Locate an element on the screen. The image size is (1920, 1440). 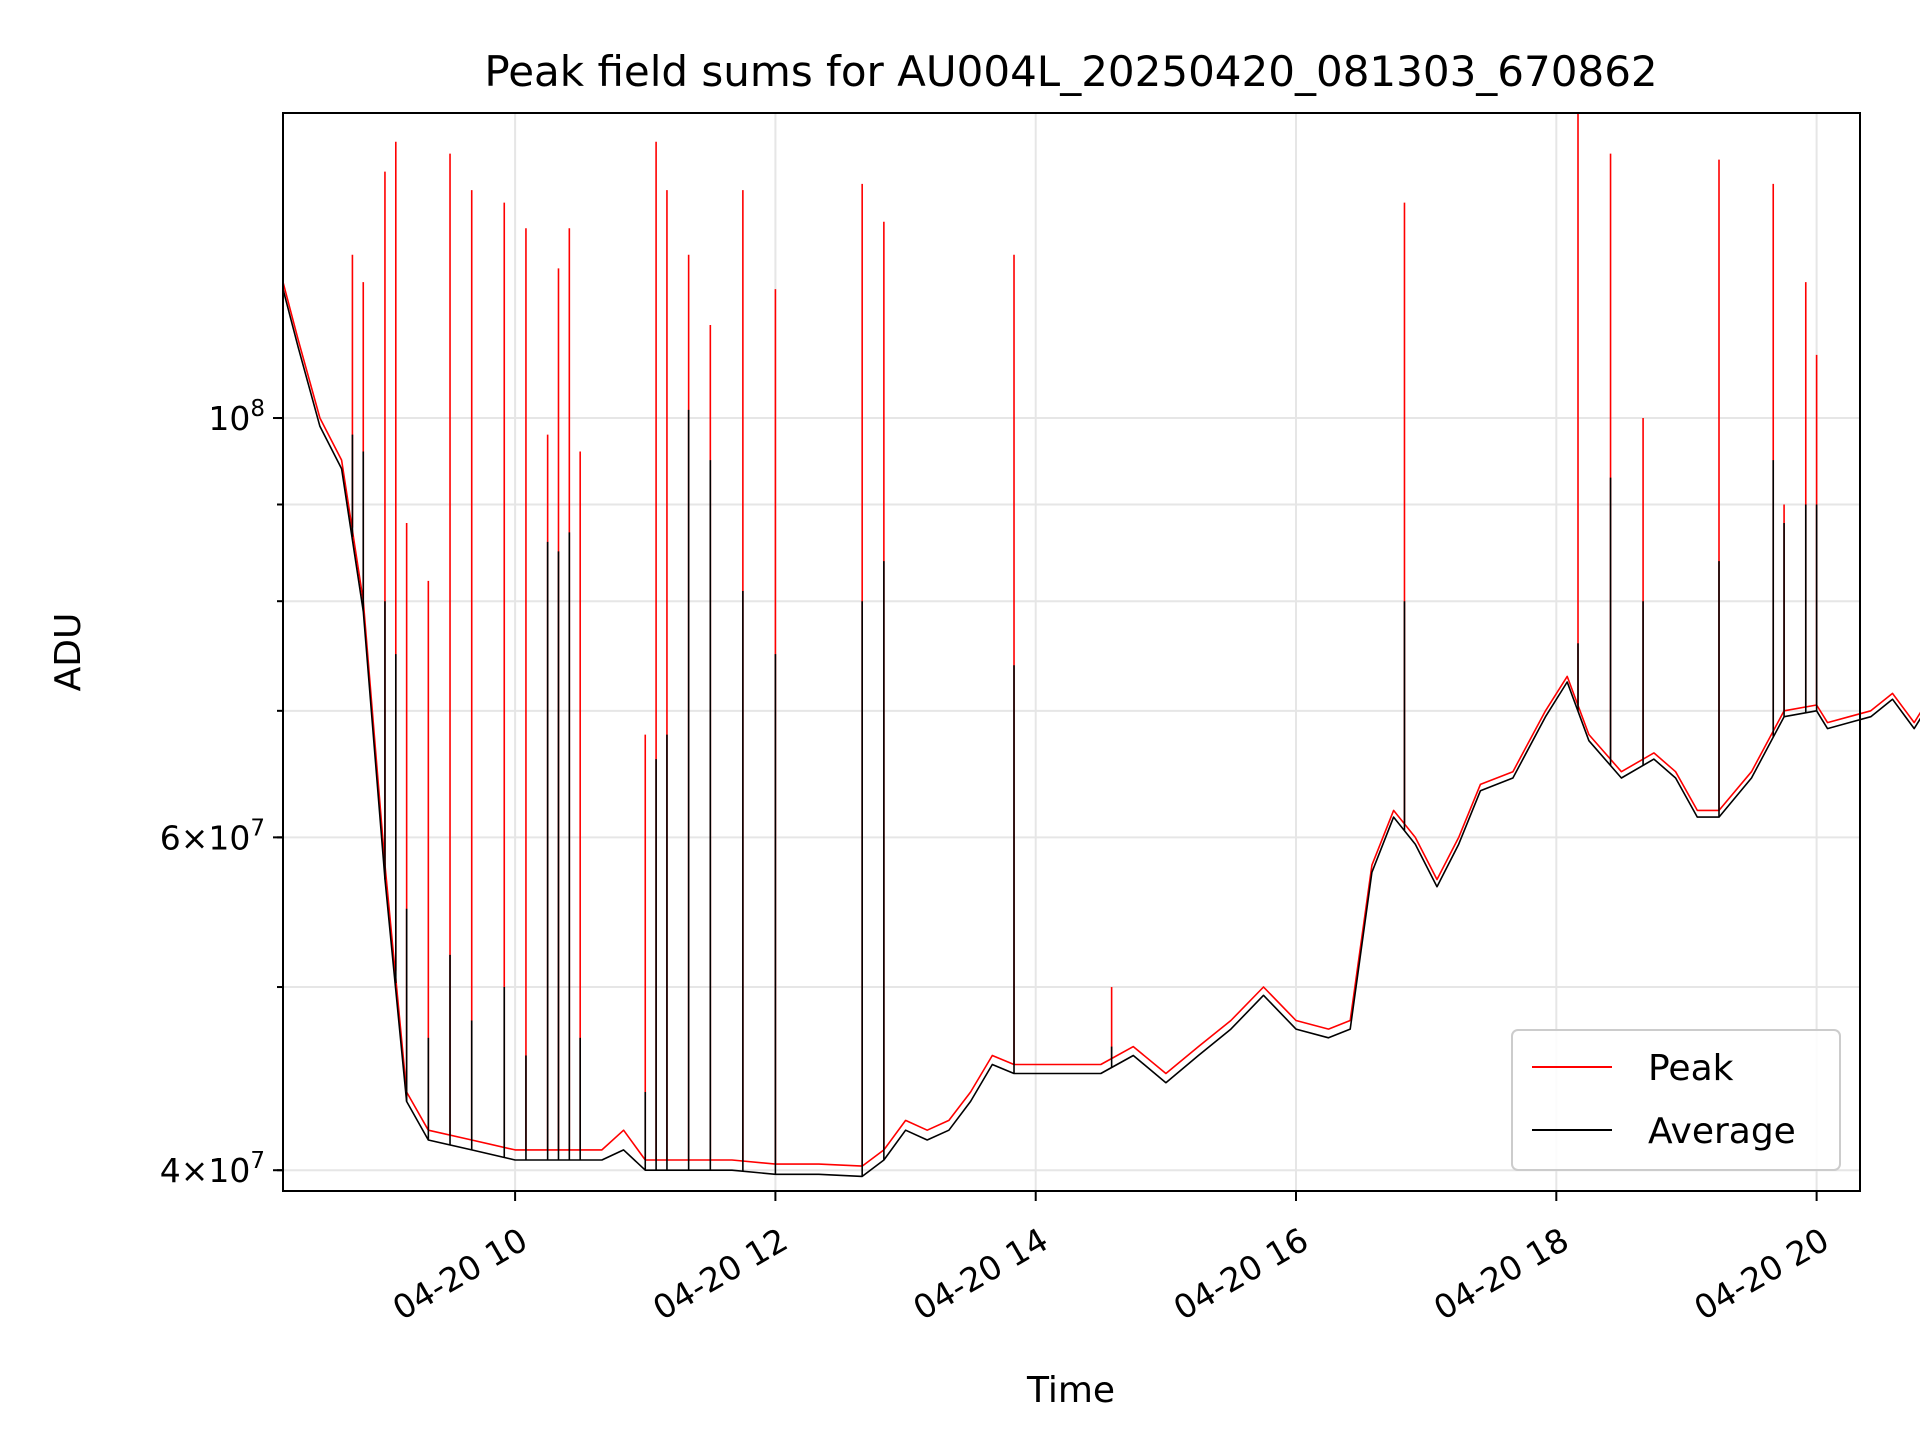
legend-label-peak: Peak is located at coordinates (1691, 1068).